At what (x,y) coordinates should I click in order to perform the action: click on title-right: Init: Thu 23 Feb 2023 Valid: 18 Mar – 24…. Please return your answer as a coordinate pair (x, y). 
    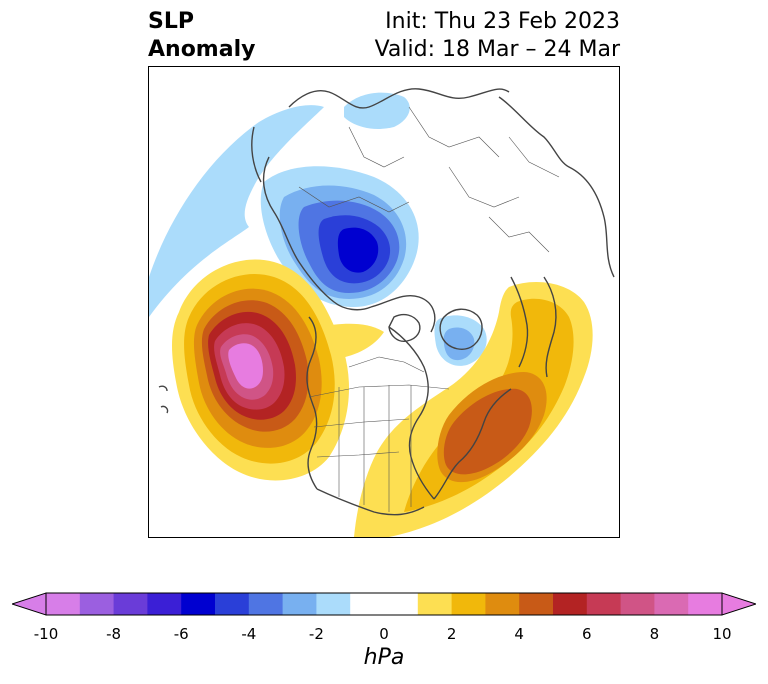
    Looking at the image, I should click on (497, 36).